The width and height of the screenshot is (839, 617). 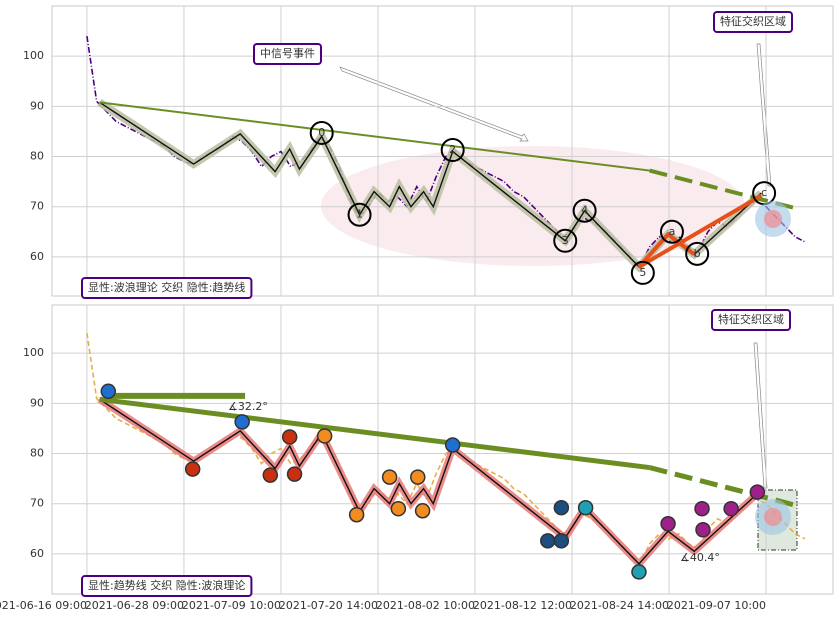 What do you see at coordinates (764, 192) in the screenshot?
I see `wave-label: c` at bounding box center [764, 192].